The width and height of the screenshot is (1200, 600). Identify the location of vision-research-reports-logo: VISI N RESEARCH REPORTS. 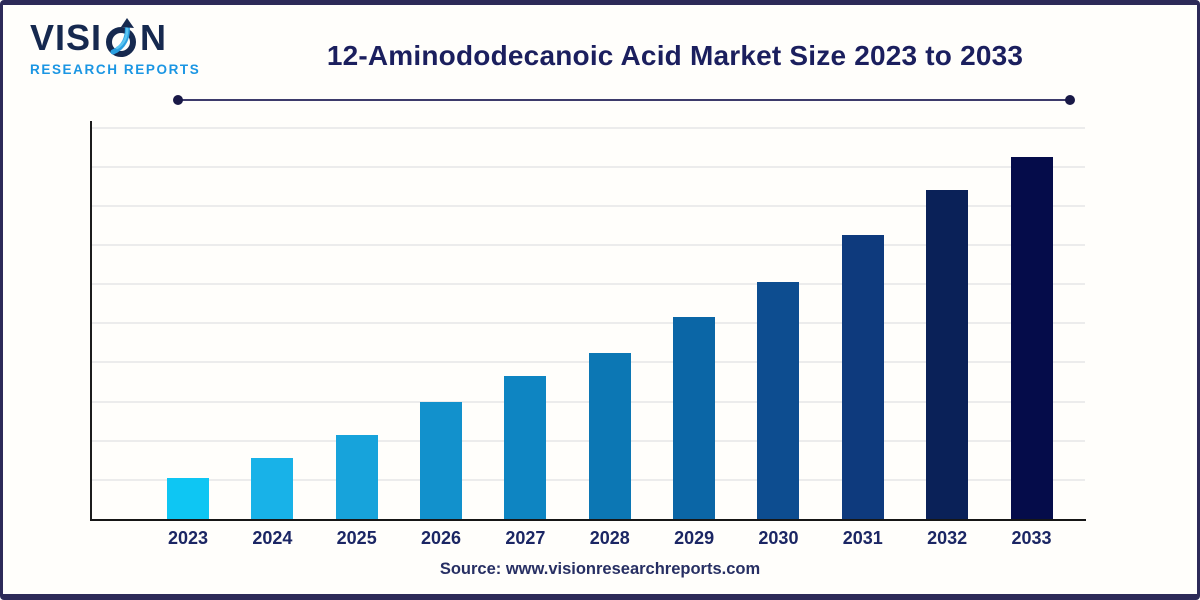
(135, 47).